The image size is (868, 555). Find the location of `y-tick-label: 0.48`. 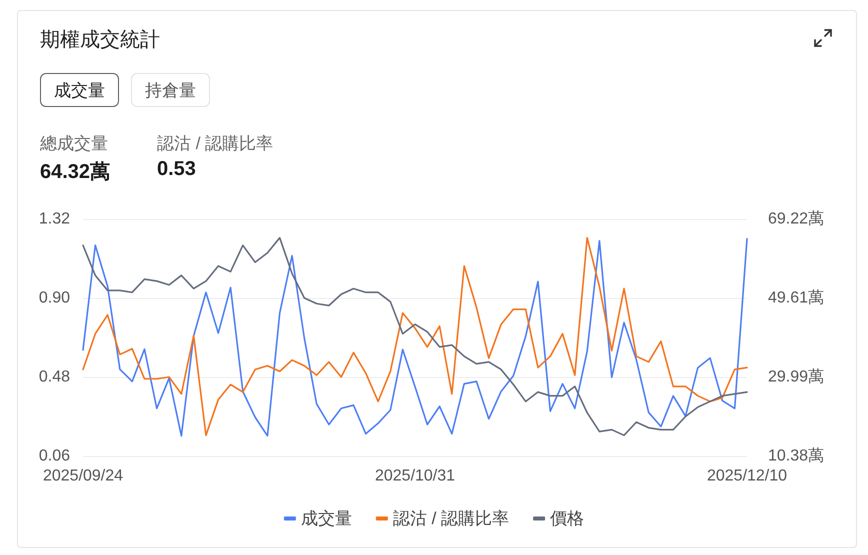

y-tick-label: 0.48 is located at coordinates (54, 377).